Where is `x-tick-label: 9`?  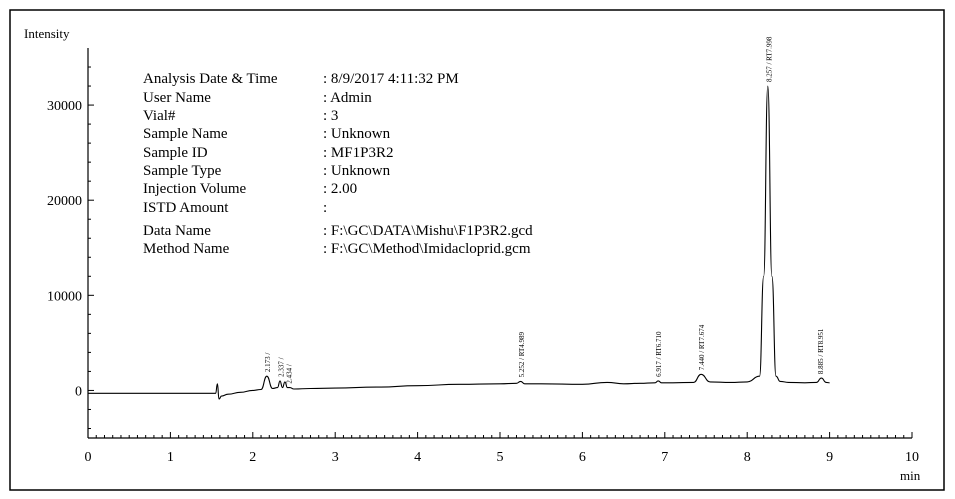
x-tick-label: 9 is located at coordinates (829, 457).